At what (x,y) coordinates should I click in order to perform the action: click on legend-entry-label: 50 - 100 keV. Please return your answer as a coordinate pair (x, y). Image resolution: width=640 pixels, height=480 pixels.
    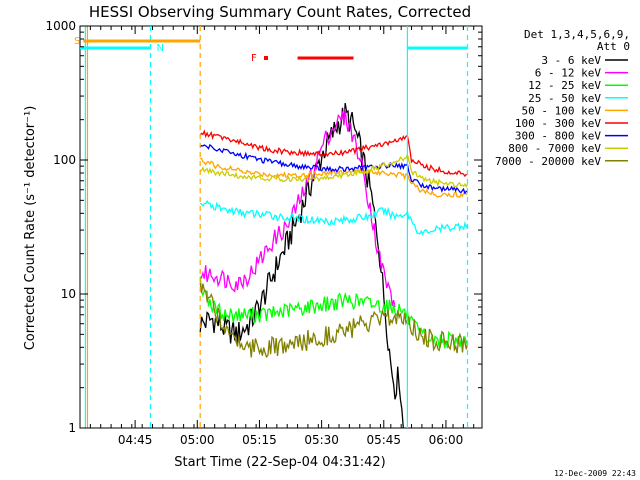
    Looking at the image, I should click on (562, 110).